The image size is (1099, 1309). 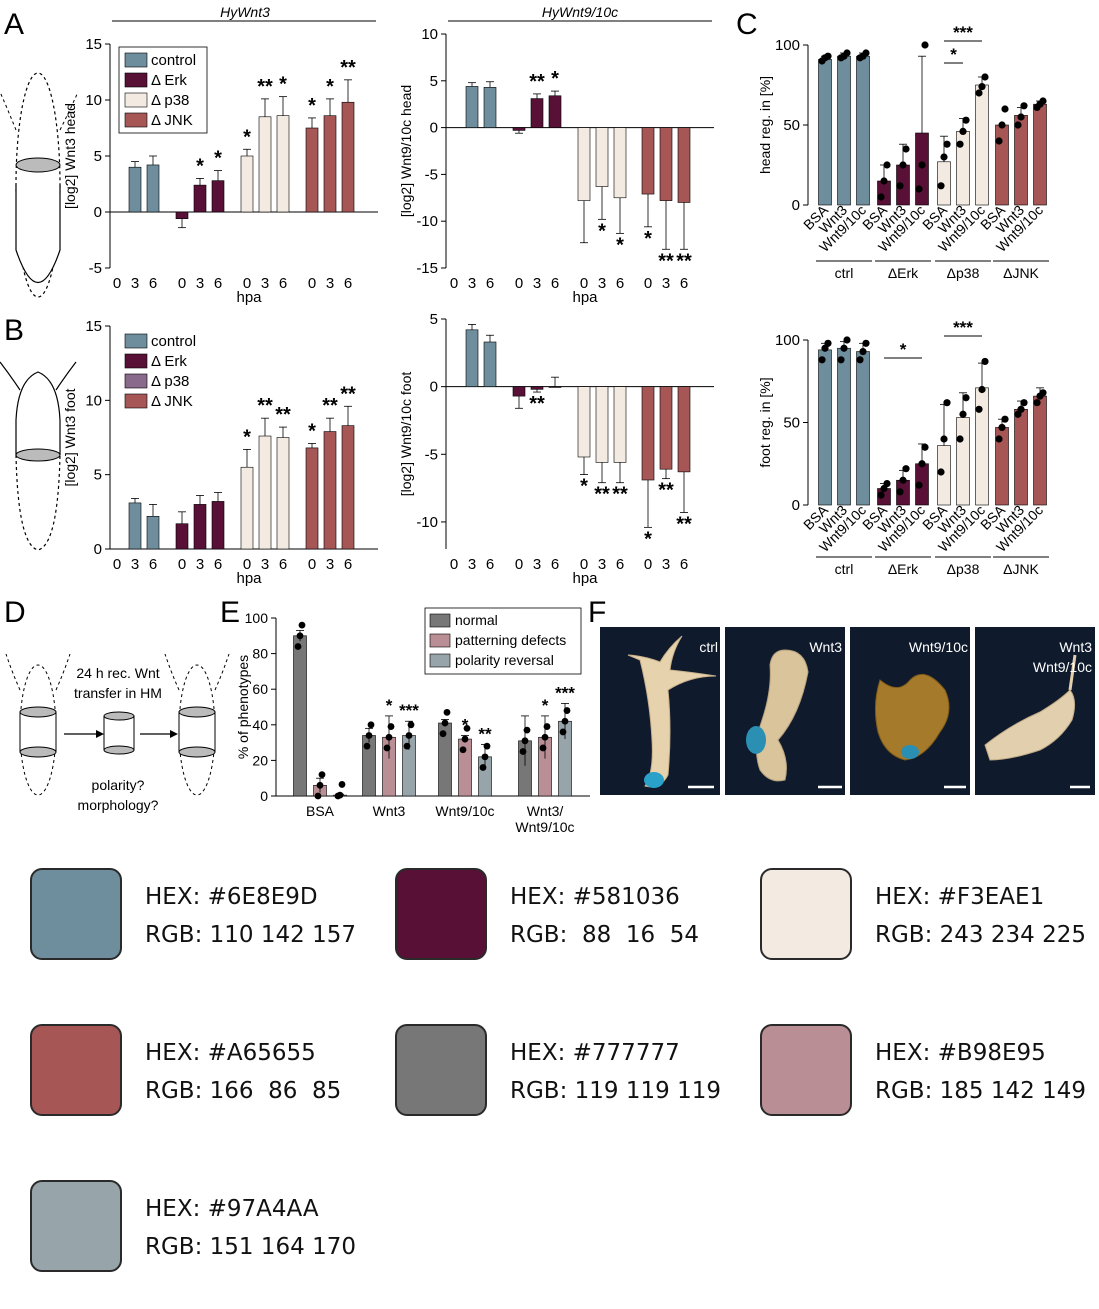 What do you see at coordinates (250, 1247) in the screenshot?
I see `palette-rgb-7: RGB: 151 164 170` at bounding box center [250, 1247].